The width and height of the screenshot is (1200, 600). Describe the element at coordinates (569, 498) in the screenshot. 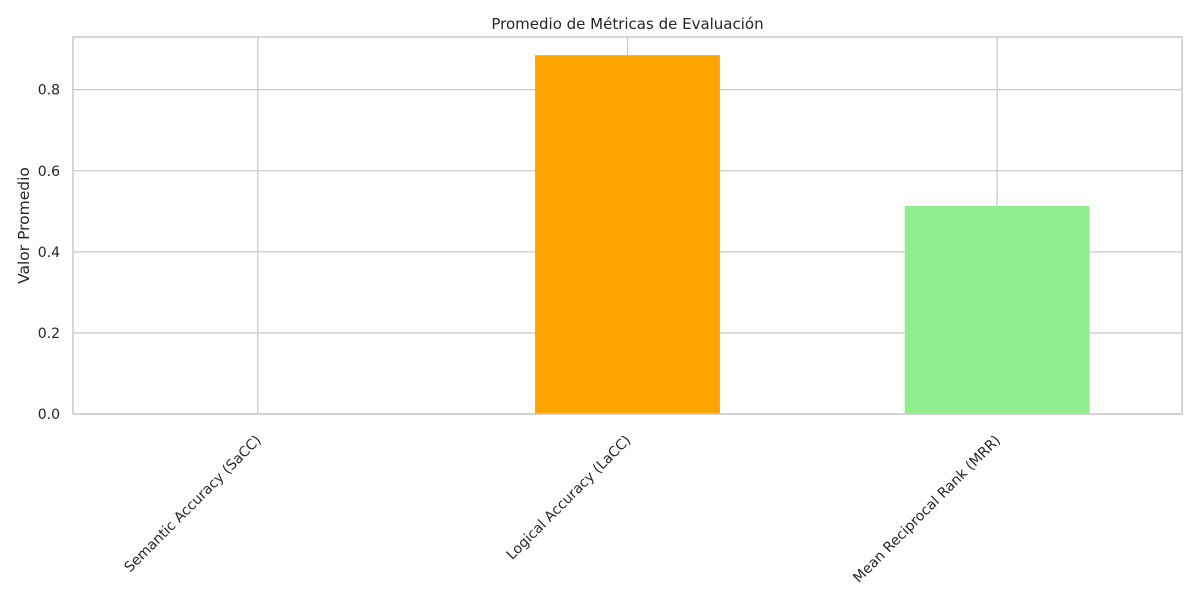

I see `x-tick-label: Logical Accuracy (LaCC)` at that location.